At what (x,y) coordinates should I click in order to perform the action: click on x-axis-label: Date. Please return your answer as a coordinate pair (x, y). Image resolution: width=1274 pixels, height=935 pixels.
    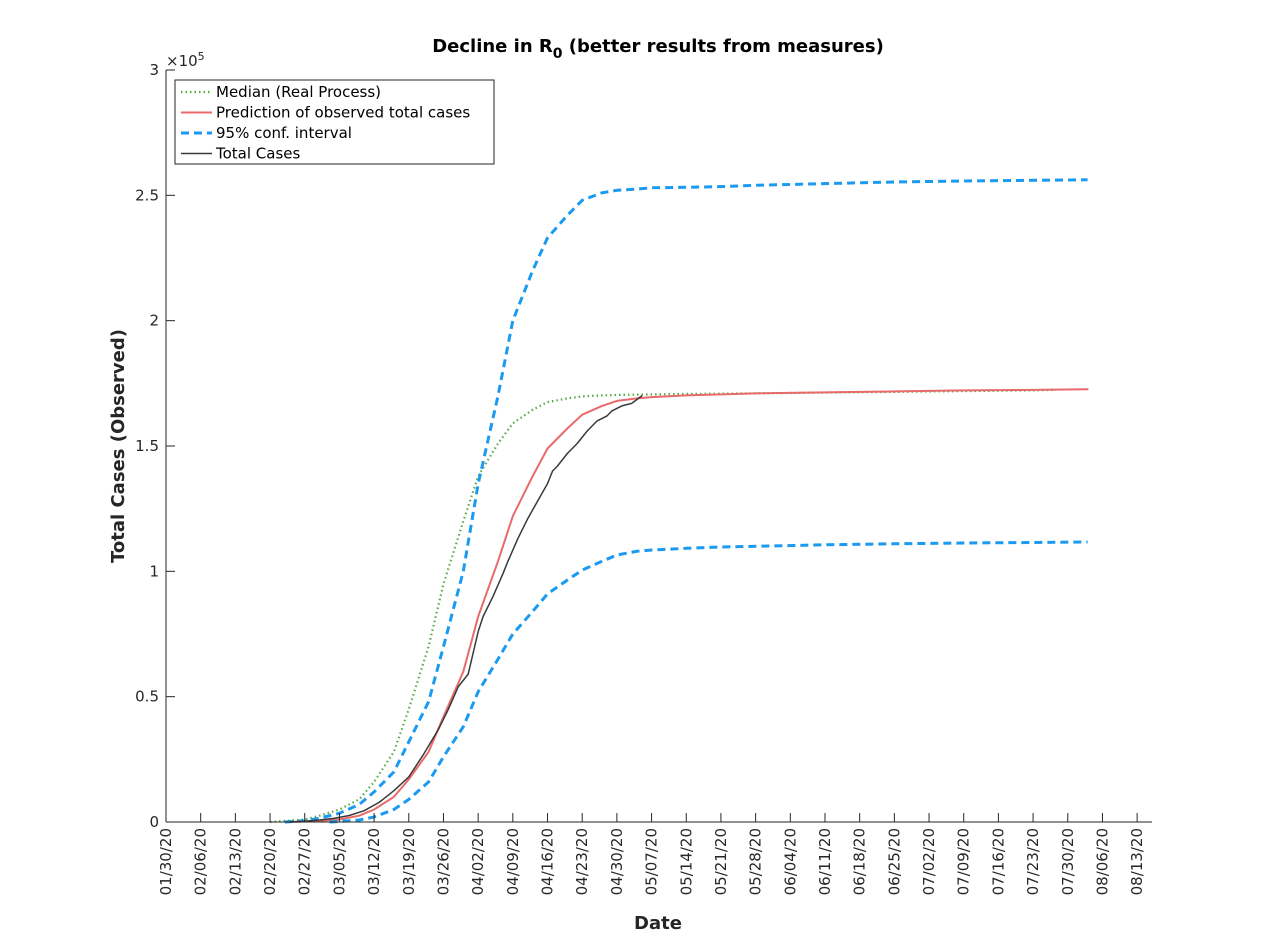
    Looking at the image, I should click on (658, 923).